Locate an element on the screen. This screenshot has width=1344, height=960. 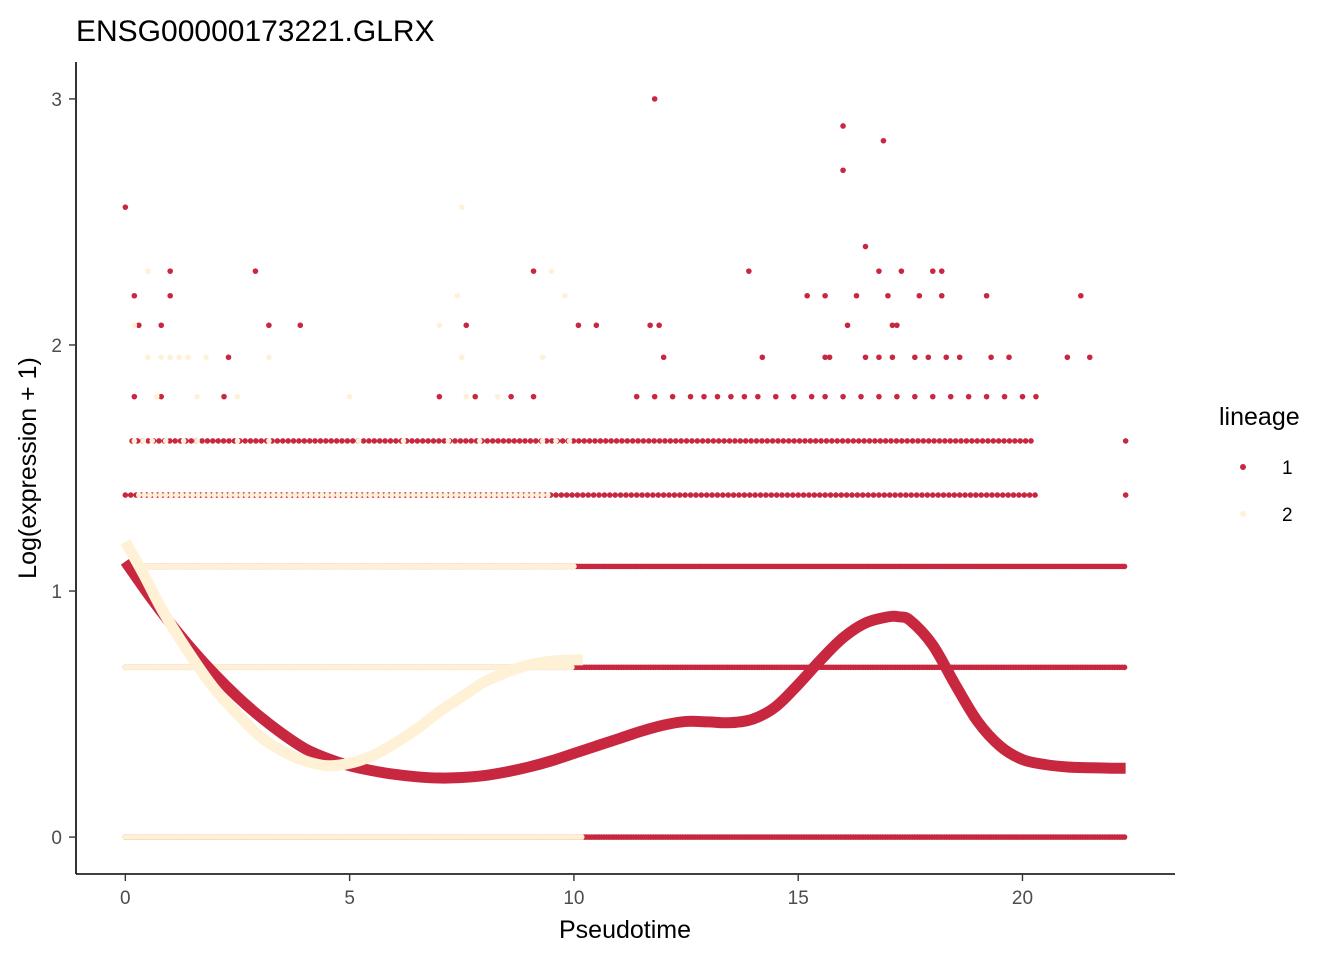
x-axis-ticks: 0 5 10 15 20 is located at coordinates (576, 891).